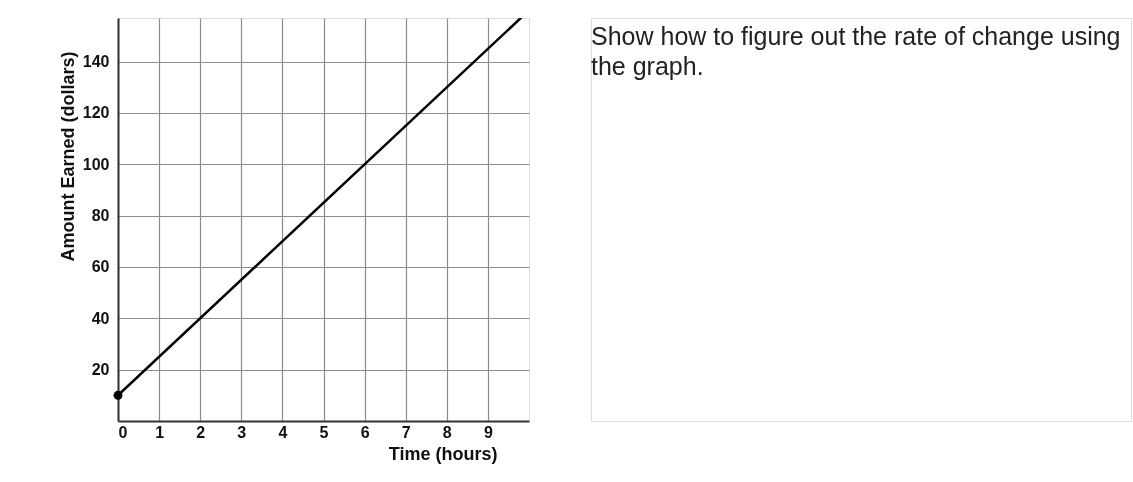  I want to click on x-axis-title: Time (hours), so click(443, 453).